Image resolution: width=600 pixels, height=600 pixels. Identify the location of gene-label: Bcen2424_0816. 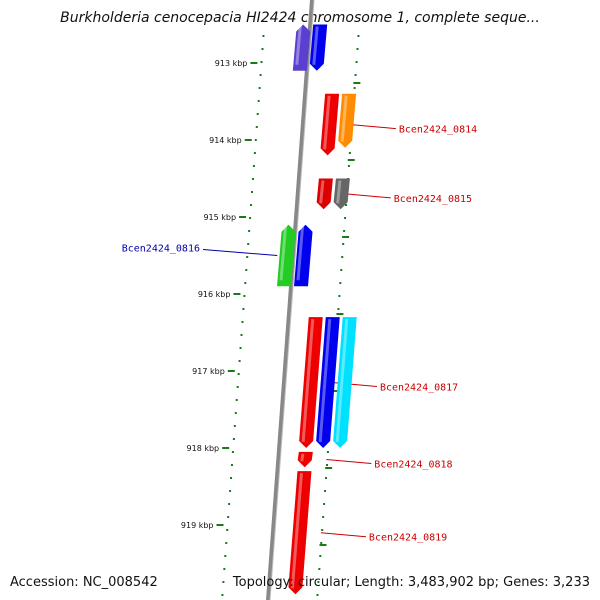
(161, 249).